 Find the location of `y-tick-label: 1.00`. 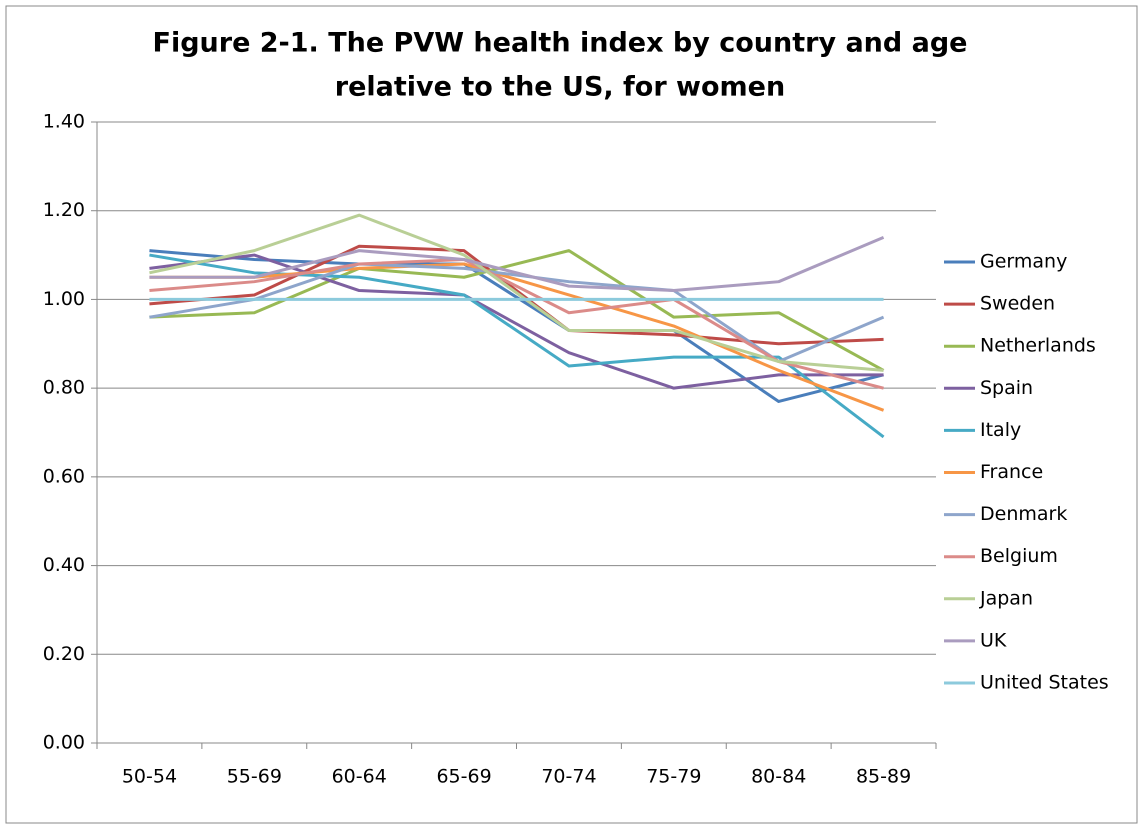

y-tick-label: 1.00 is located at coordinates (64, 299).